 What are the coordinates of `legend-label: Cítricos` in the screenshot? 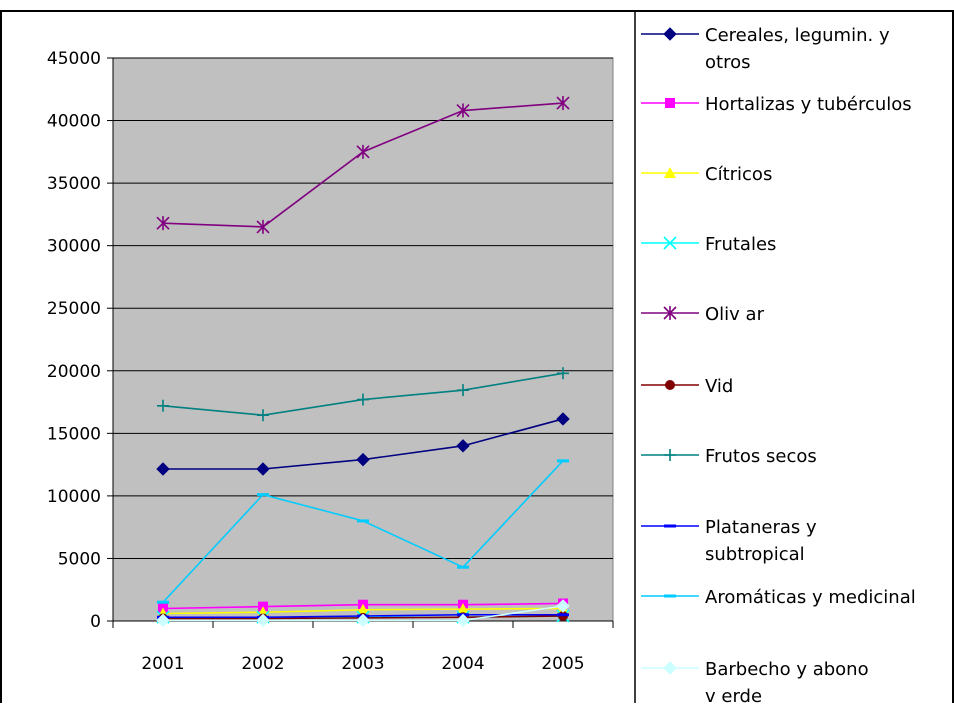 It's located at (738, 174).